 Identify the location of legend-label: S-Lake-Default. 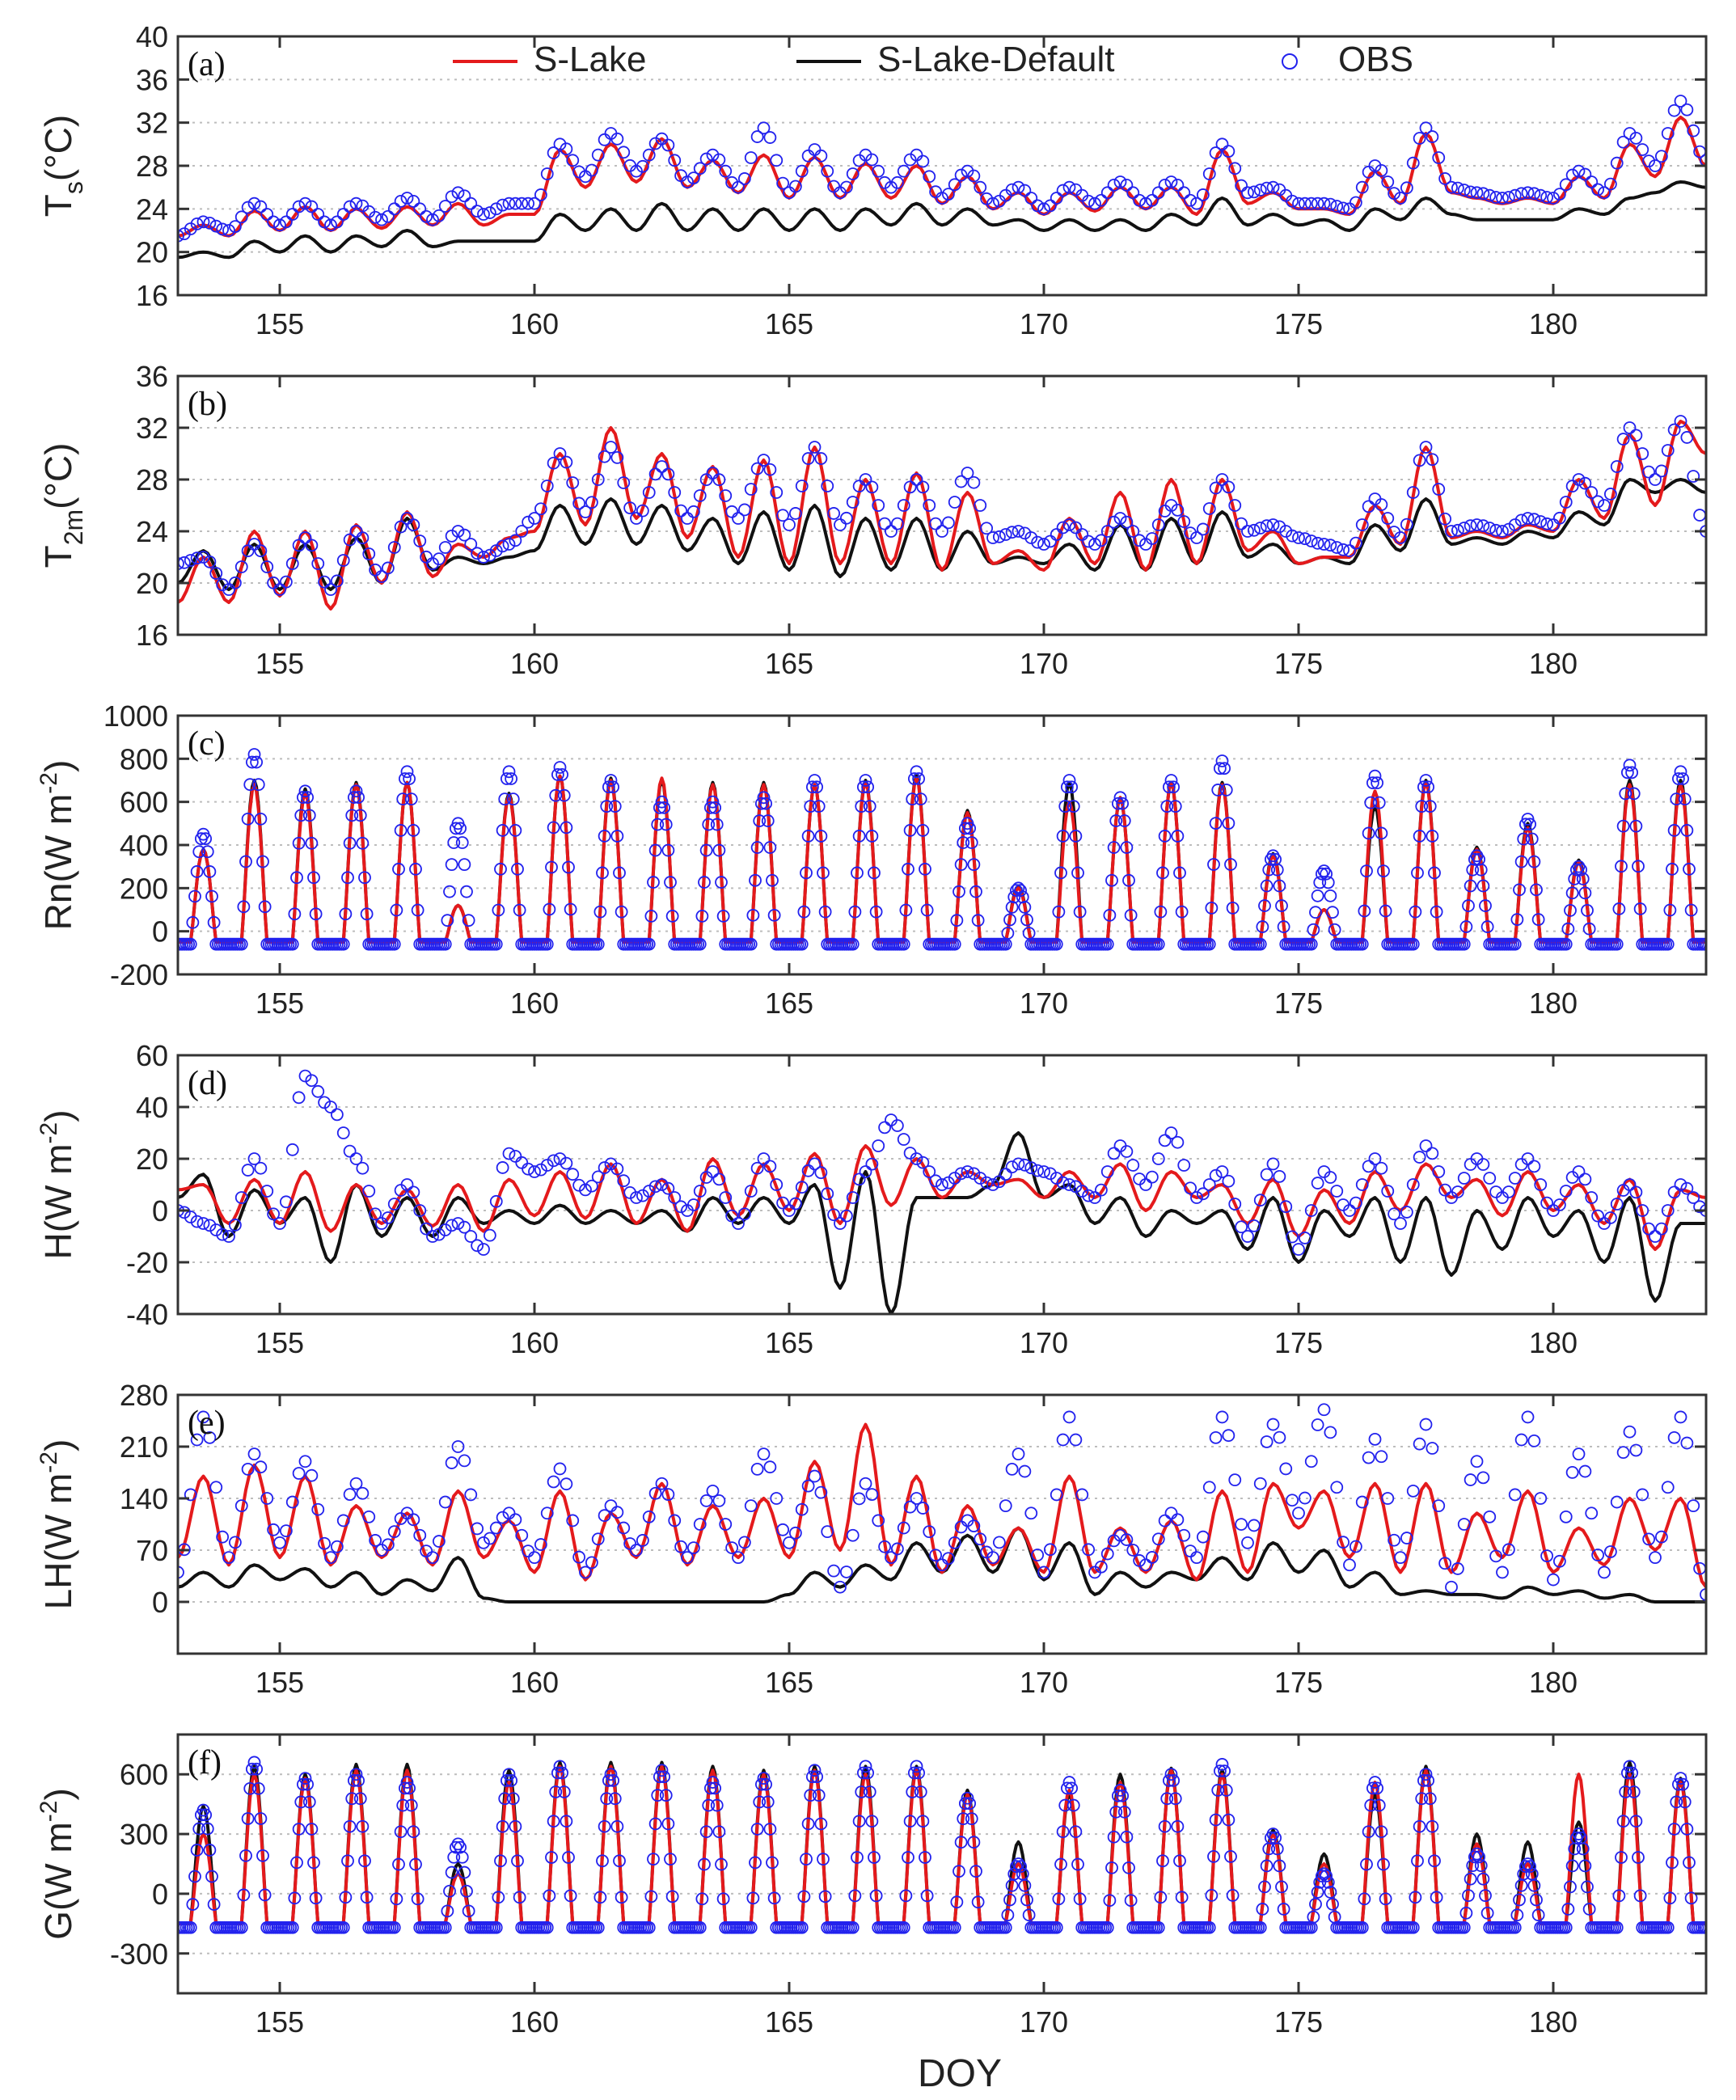
(995, 59).